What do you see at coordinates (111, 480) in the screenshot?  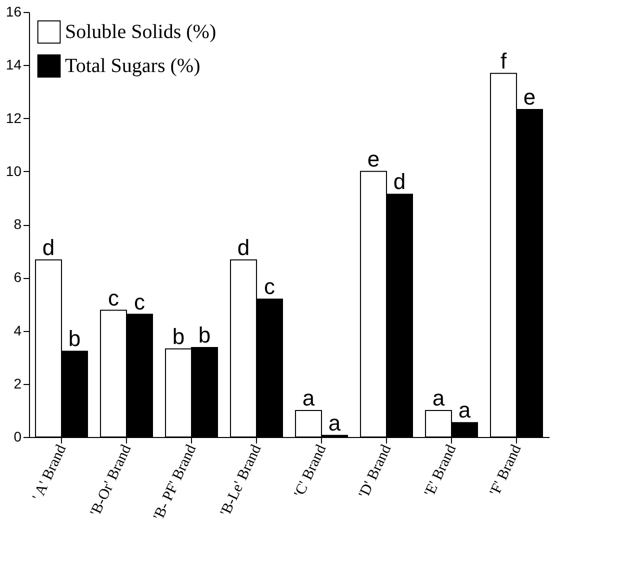 I see `x-tick-label: 'B-Or' Brand` at bounding box center [111, 480].